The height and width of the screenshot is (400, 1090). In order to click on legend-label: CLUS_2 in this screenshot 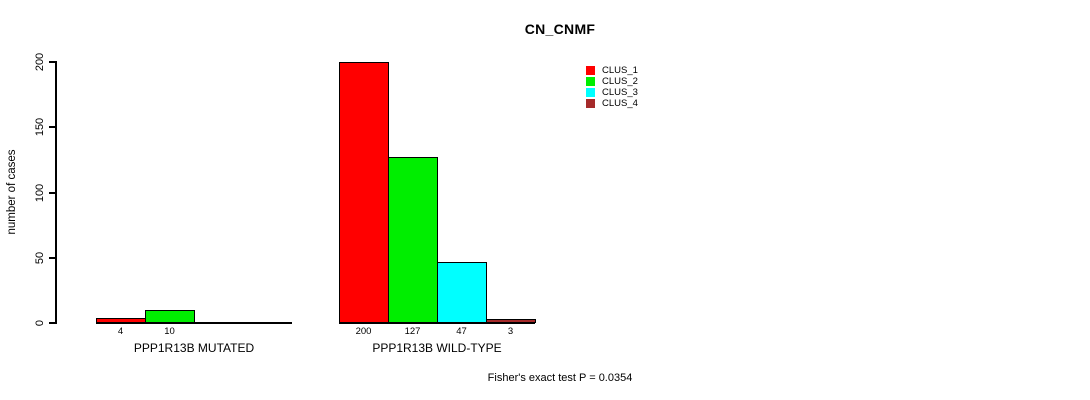, I will do `click(620, 81)`.